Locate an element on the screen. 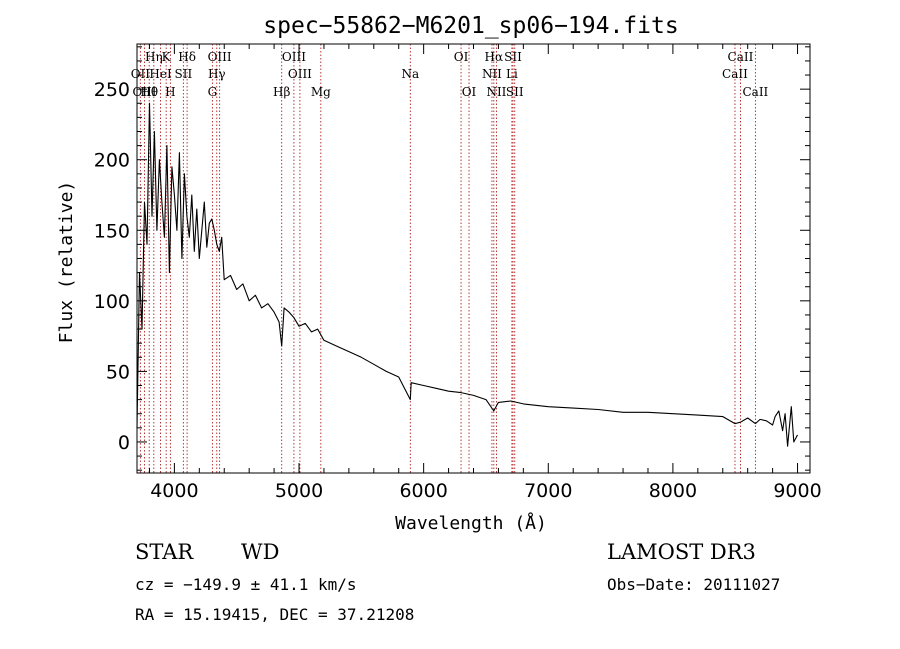 The image size is (900, 649). spectral-line-label: Hβ is located at coordinates (281, 92).